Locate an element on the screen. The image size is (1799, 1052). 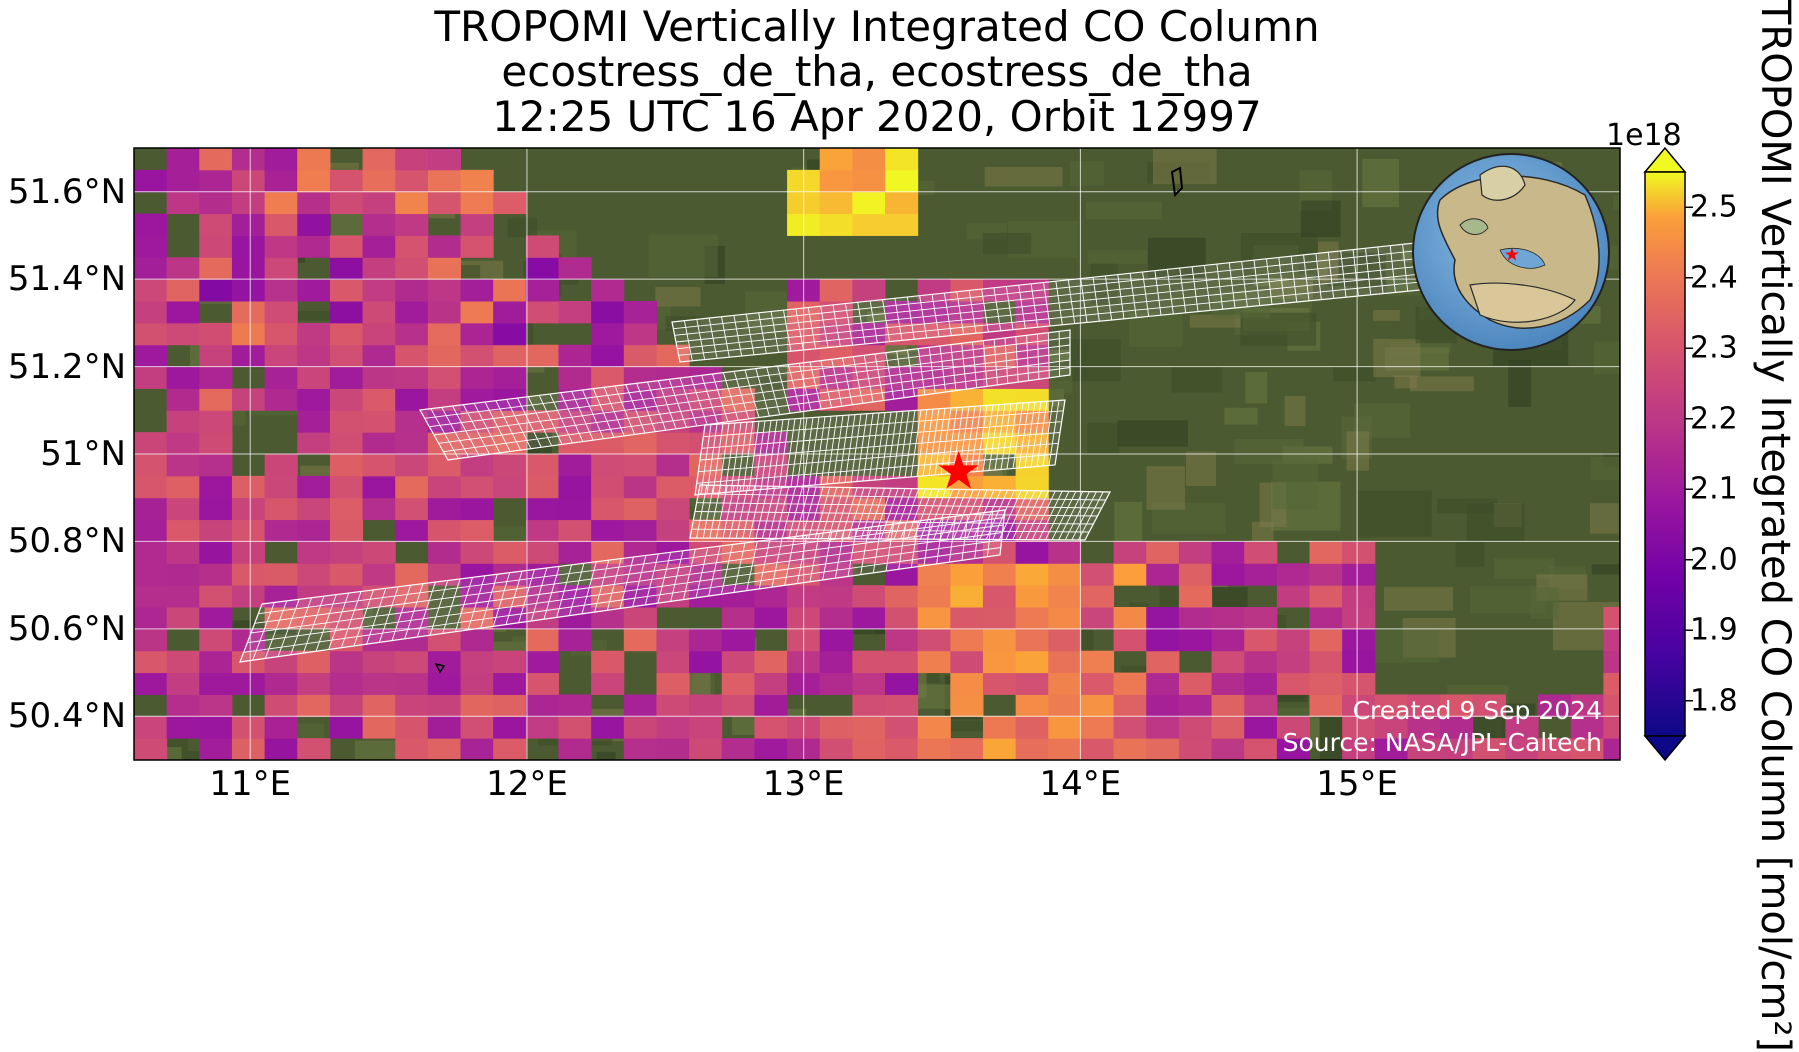
colorbar-tick-label: 1.8 is located at coordinates (1714, 700).